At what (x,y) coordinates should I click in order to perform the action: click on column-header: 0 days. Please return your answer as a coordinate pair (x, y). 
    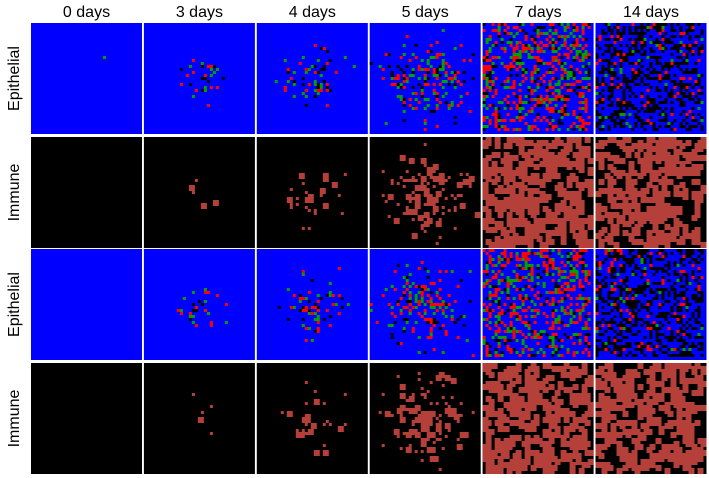
    Looking at the image, I should click on (86, 12).